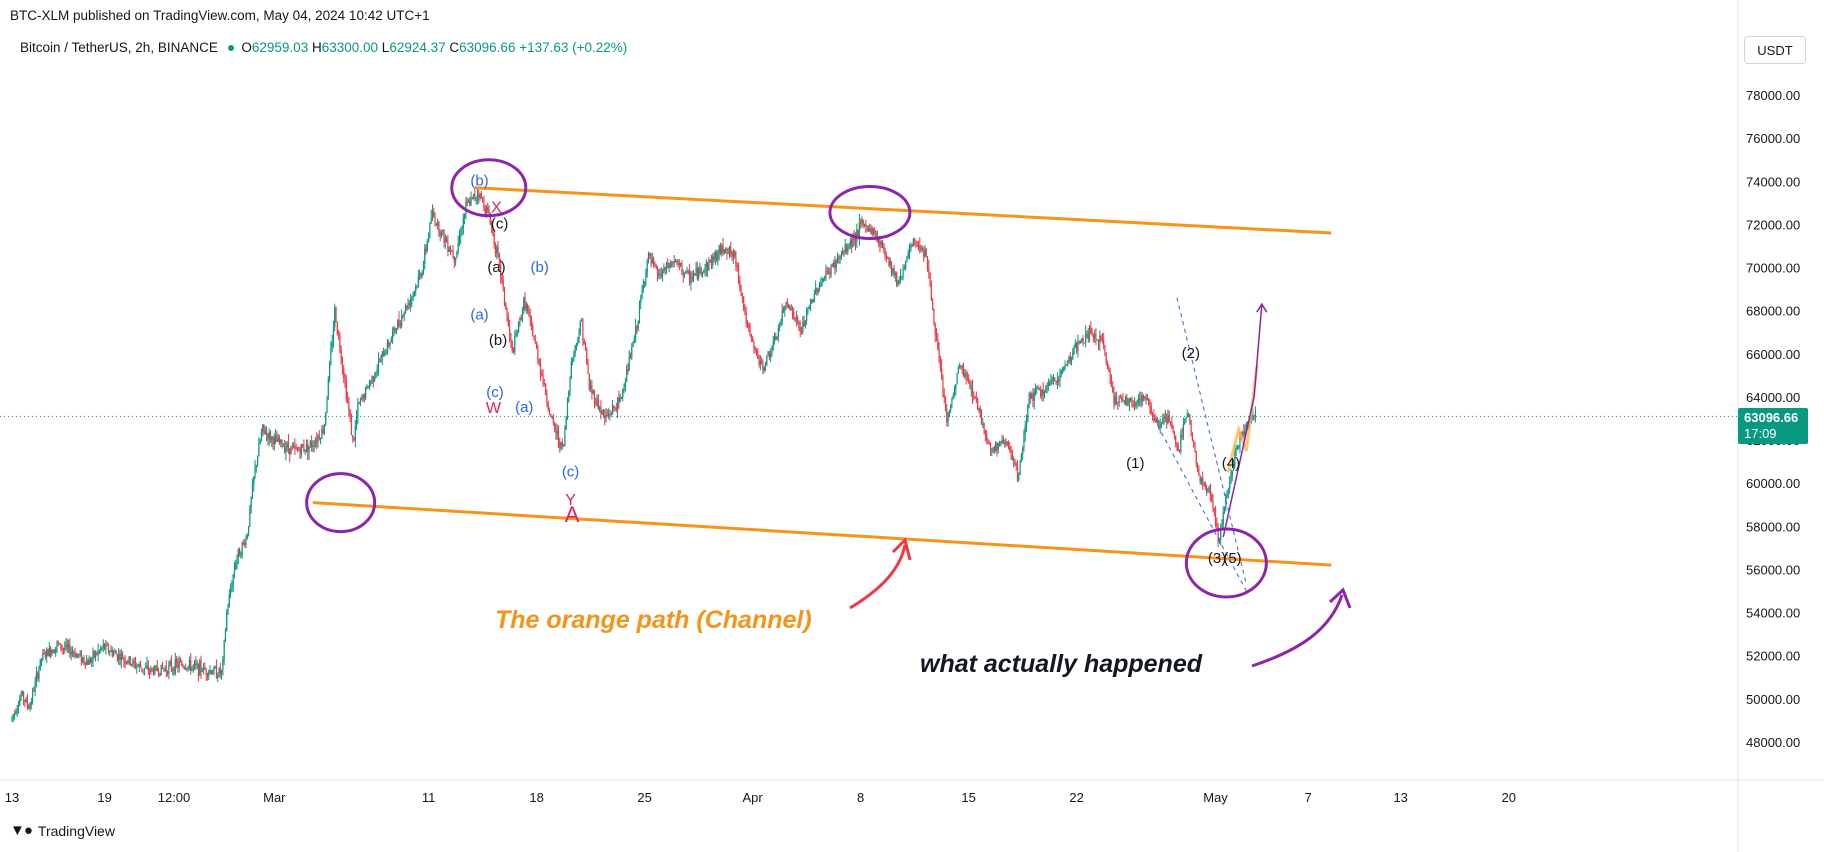 Image resolution: width=1824 pixels, height=852 pixels. Describe the element at coordinates (1775, 50) in the screenshot. I see `currency-button: USDT` at that location.